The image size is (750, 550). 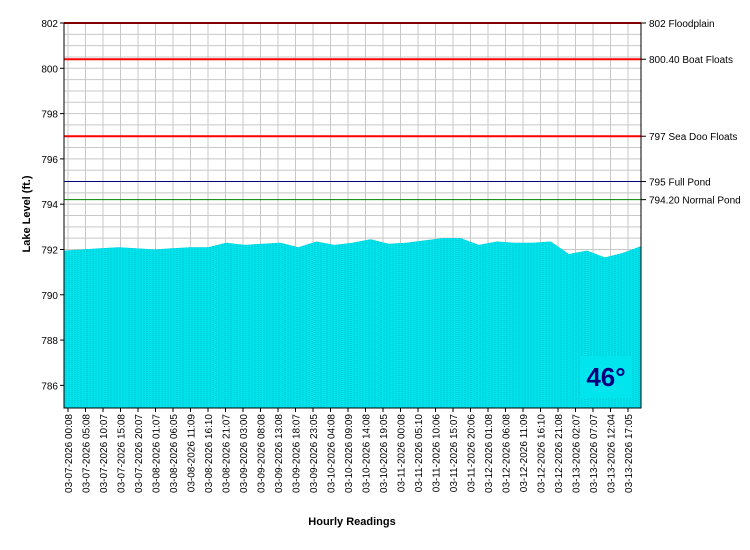 I want to click on x-tick-label: 03-09-2026 13:08, so click(x=279, y=453).